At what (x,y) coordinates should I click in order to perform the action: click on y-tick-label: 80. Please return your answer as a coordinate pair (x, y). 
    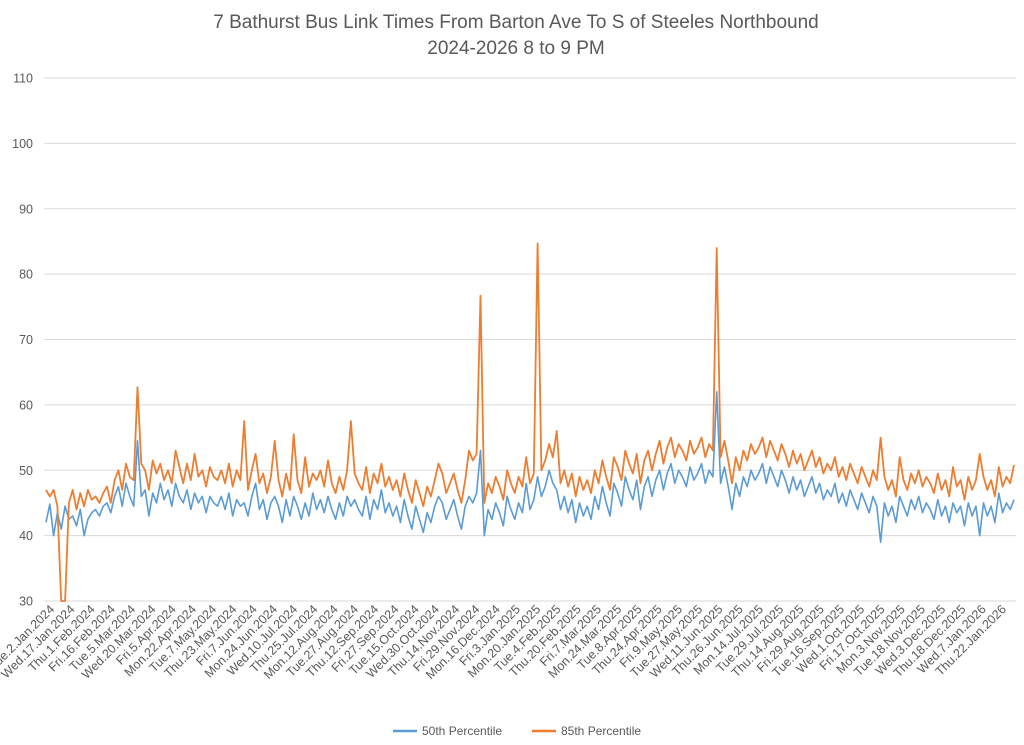
    Looking at the image, I should click on (26, 275).